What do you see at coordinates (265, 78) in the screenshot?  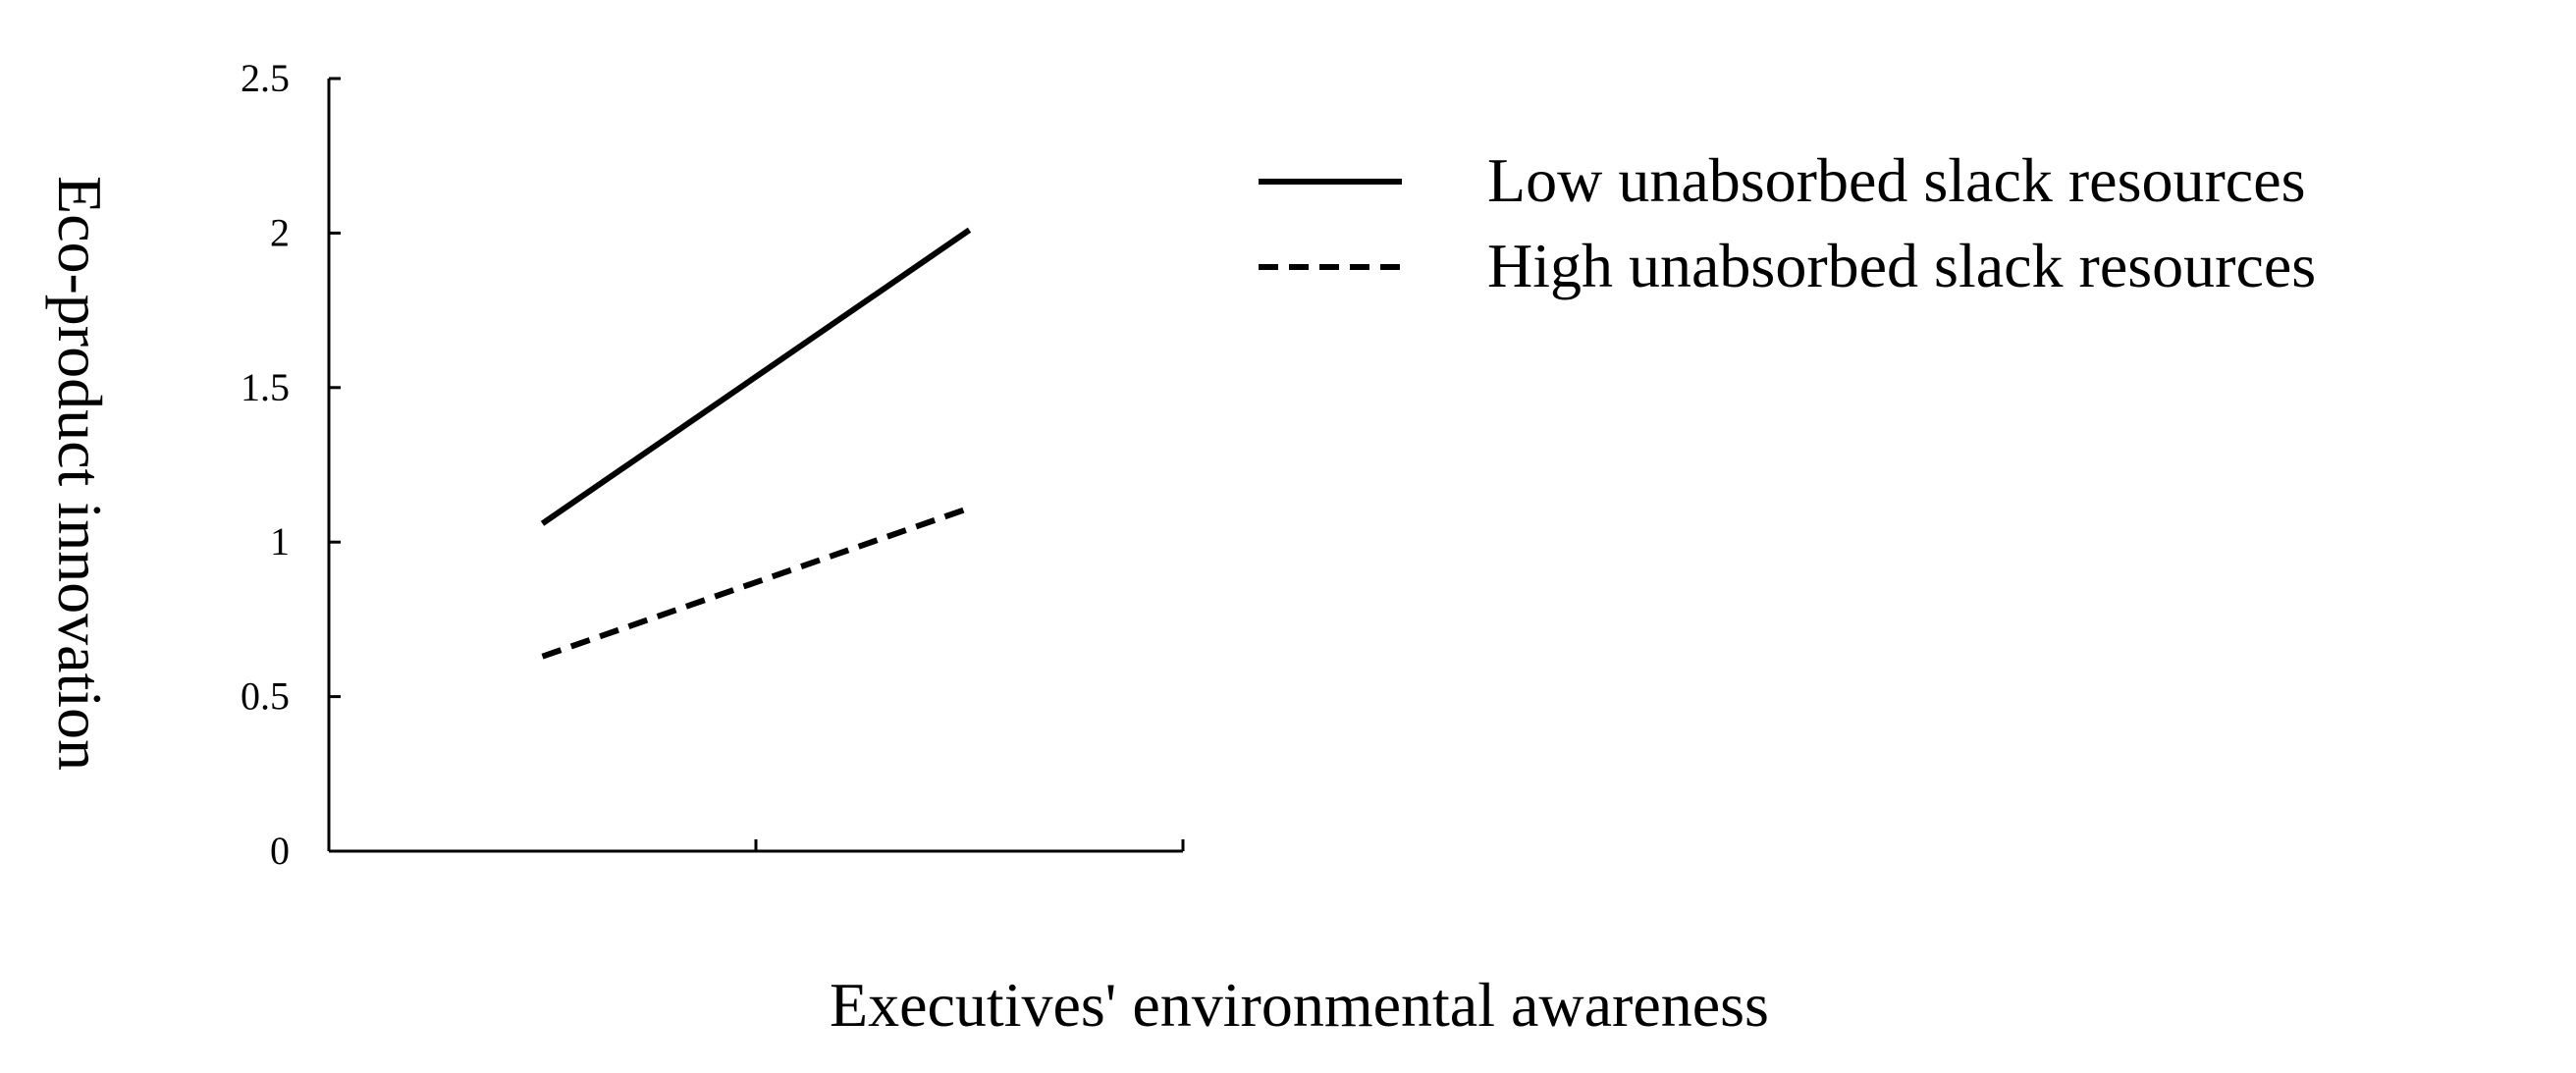 I see `y-tick-label: 2.5` at bounding box center [265, 78].